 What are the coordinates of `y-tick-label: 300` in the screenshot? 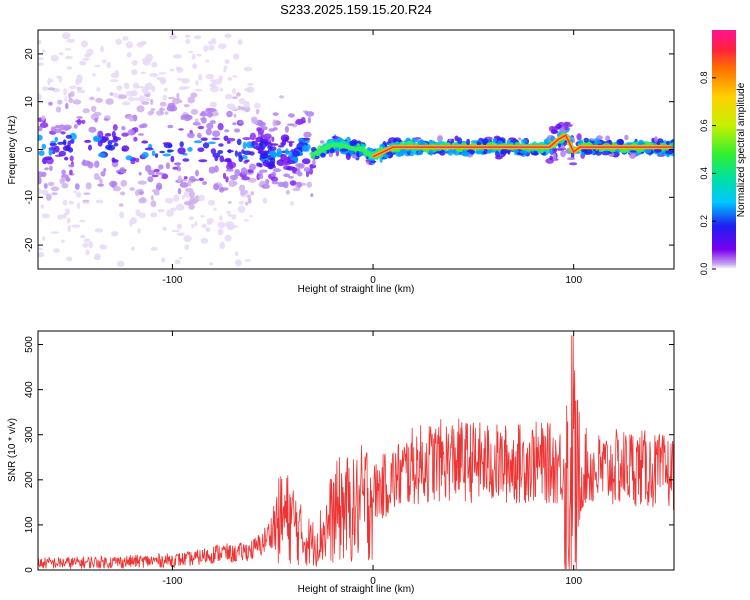 It's located at (29, 434).